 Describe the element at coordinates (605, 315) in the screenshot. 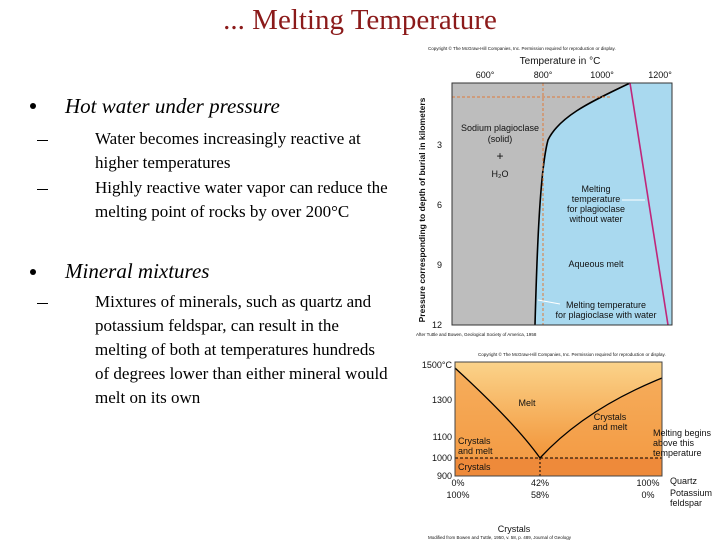

I see `label: for plagioclase with water` at that location.